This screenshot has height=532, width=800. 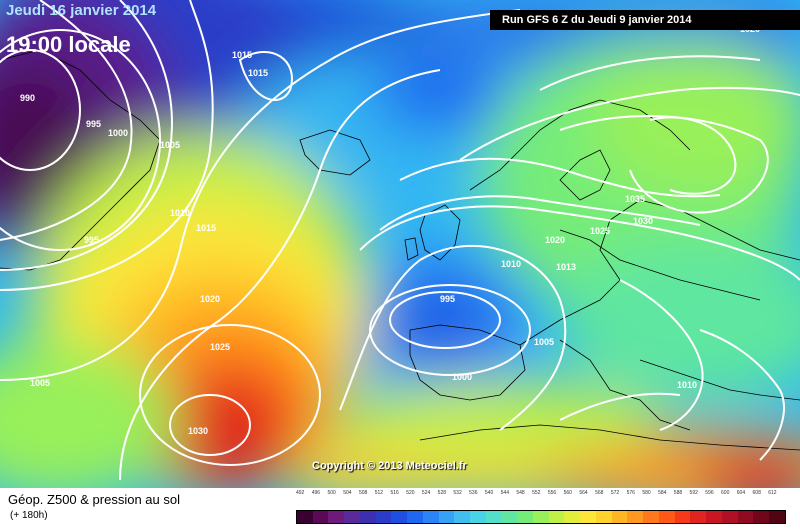 I want to click on legend-tick-label: 596, so click(x=709, y=493).